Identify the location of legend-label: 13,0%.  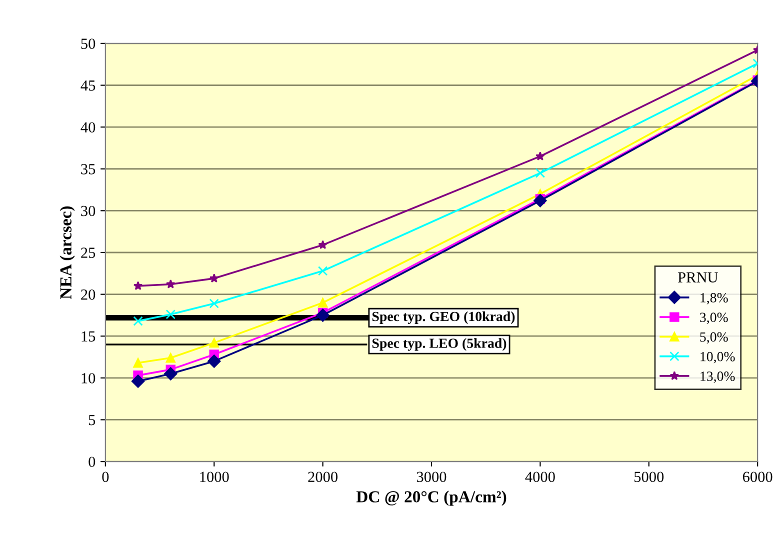
(717, 377).